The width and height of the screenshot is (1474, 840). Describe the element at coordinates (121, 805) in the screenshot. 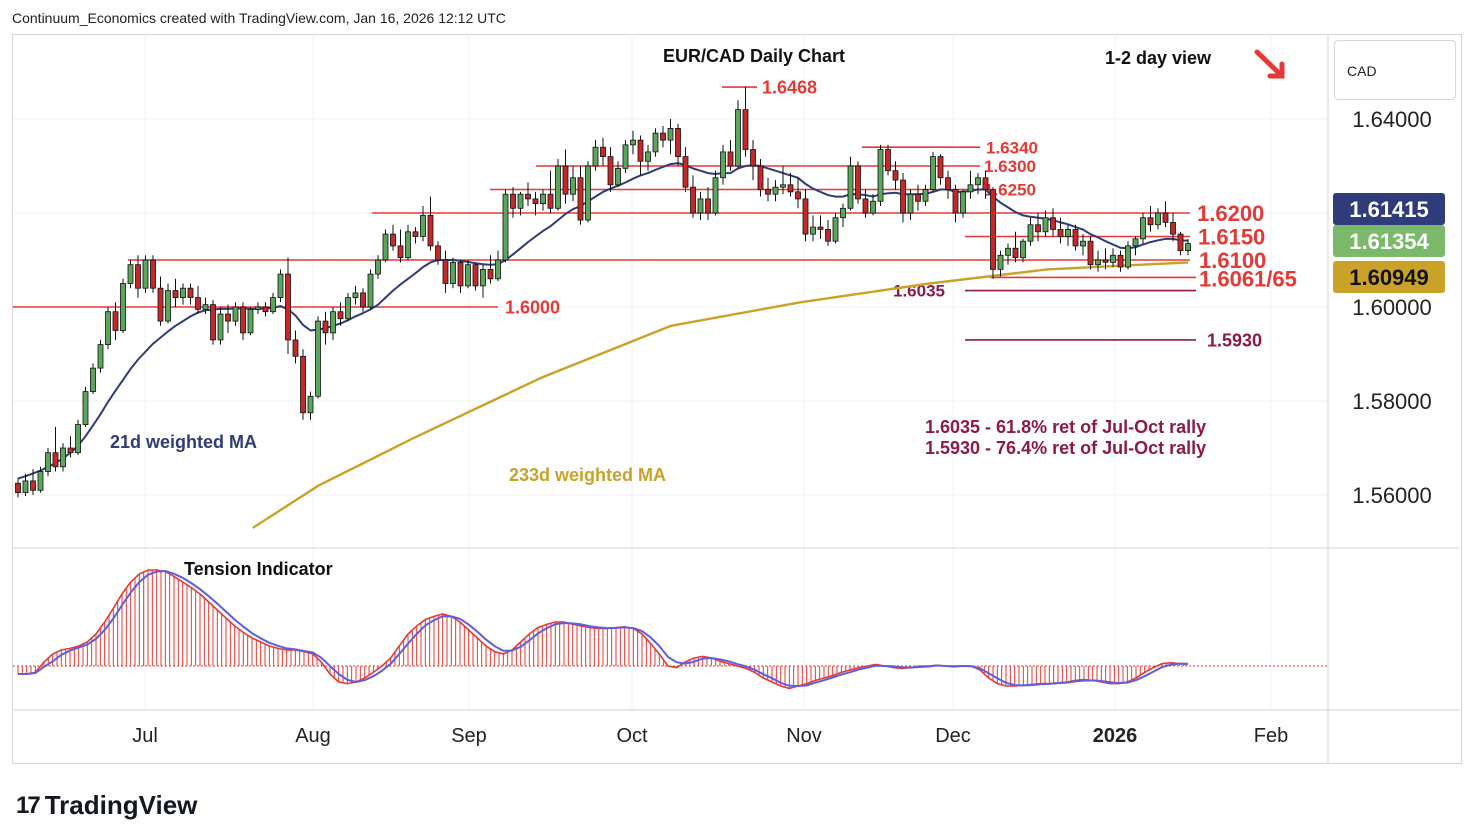

I see `tradingview-brand: TradingView` at that location.